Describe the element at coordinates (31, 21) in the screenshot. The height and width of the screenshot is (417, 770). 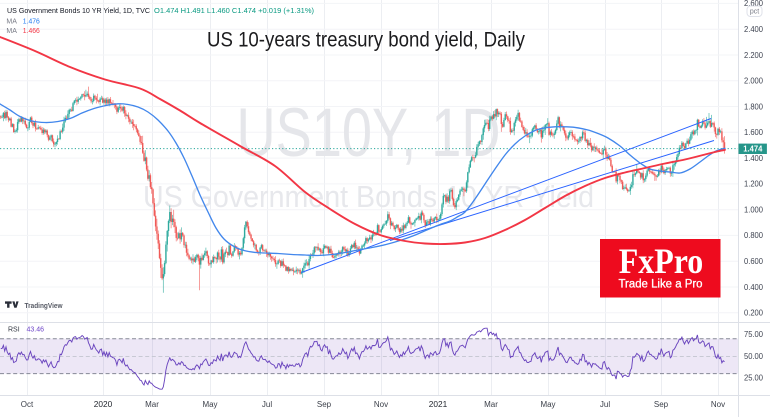
I see `svg-text: 1.476` at that location.